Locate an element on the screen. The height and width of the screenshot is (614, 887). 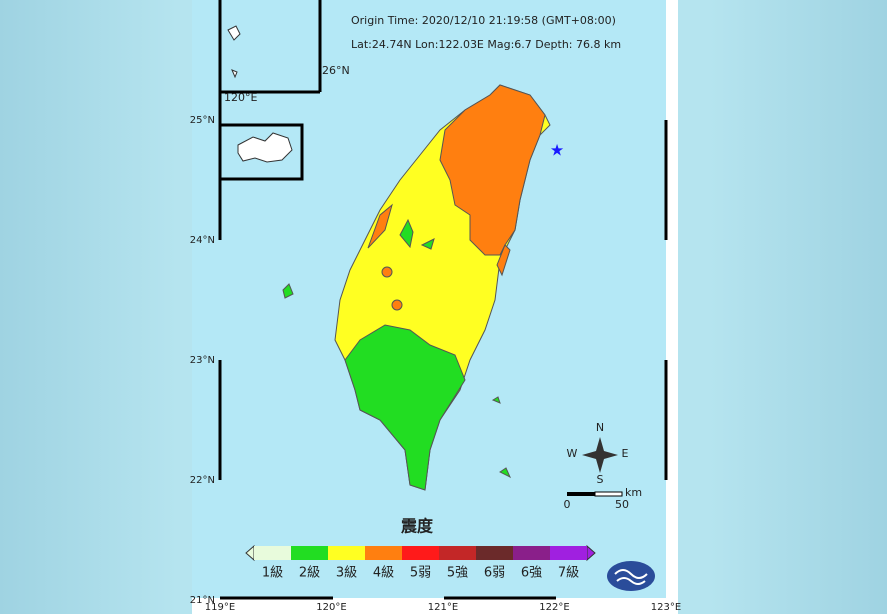
lon-label: 123°E is located at coordinates (666, 607).